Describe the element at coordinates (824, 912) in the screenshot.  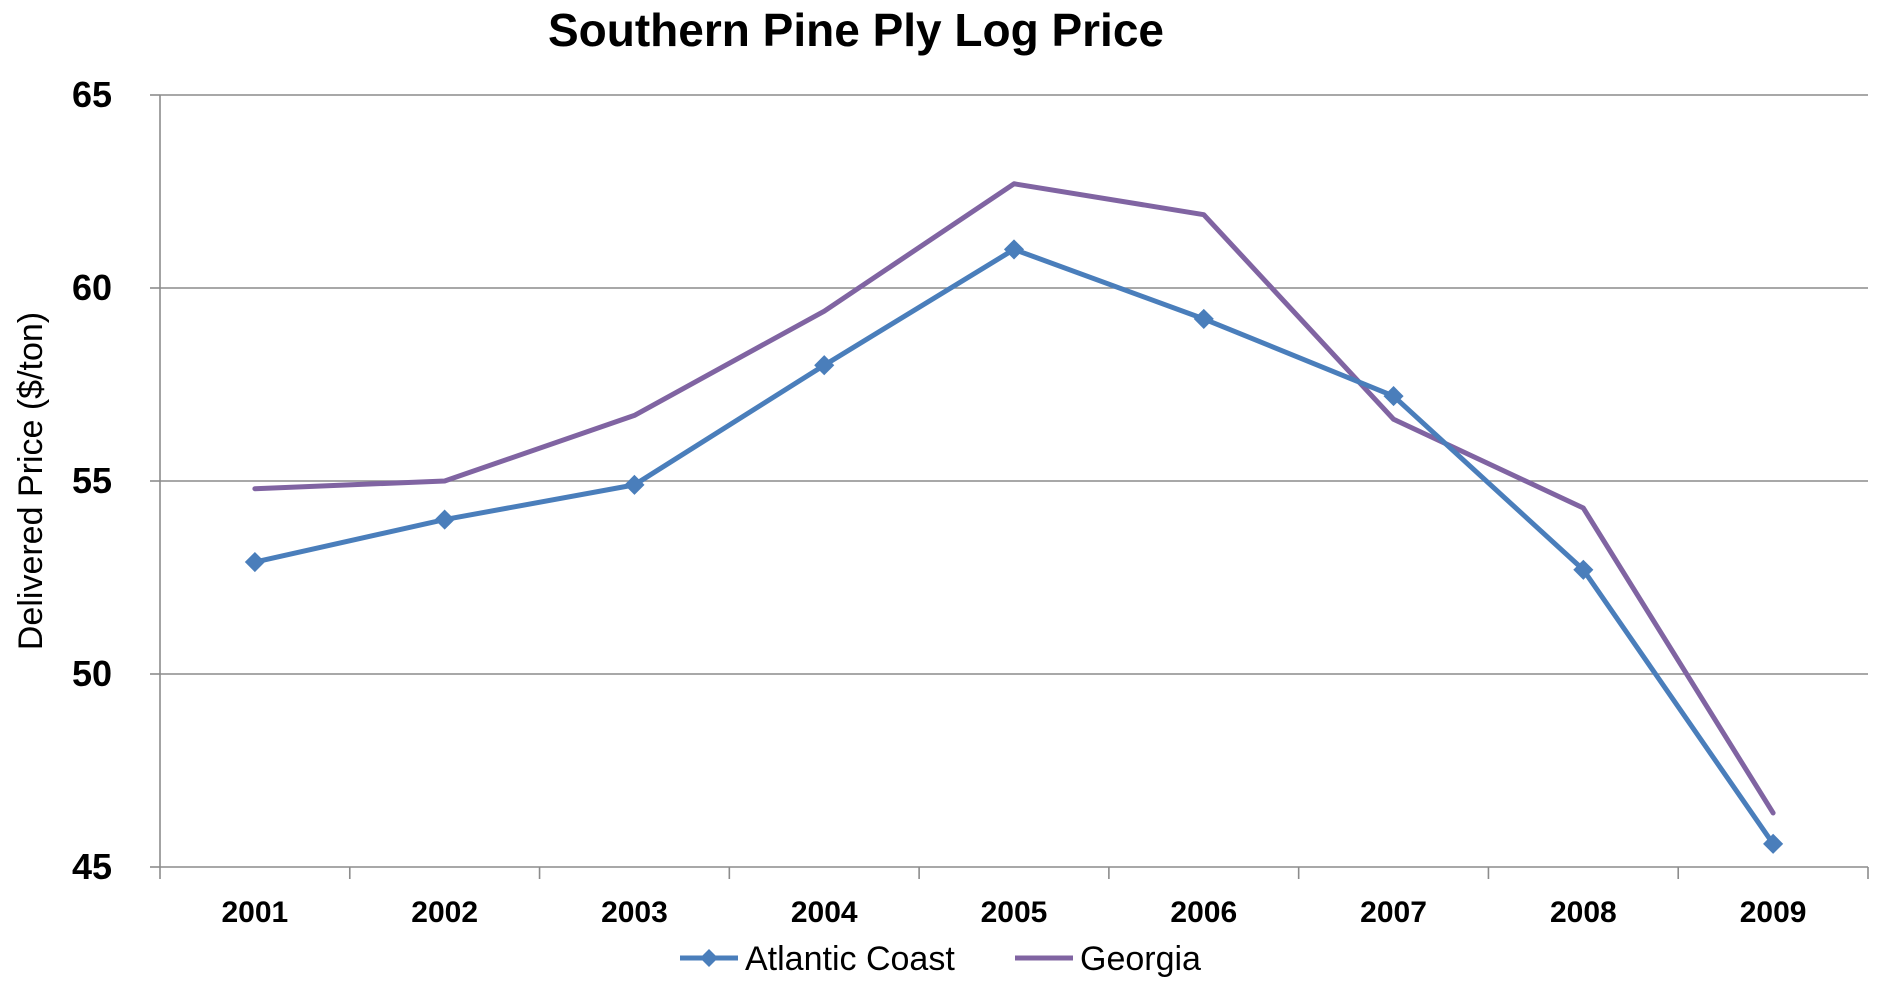
I see `x-tick-label: 2004` at that location.